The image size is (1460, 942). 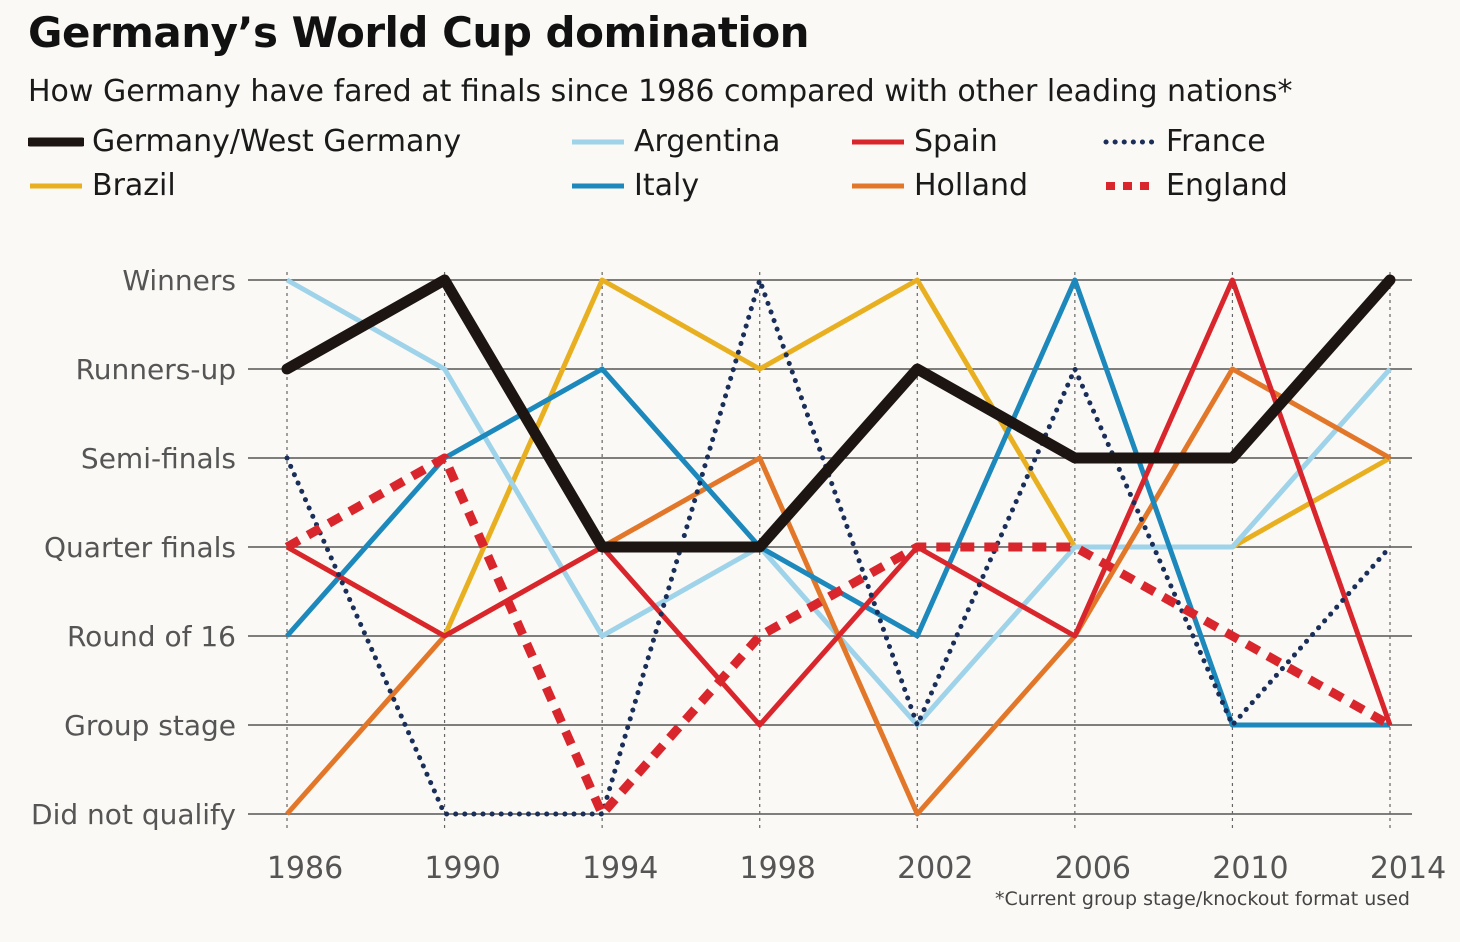 I want to click on legend-item-argentina: Argentina, so click(x=675, y=141).